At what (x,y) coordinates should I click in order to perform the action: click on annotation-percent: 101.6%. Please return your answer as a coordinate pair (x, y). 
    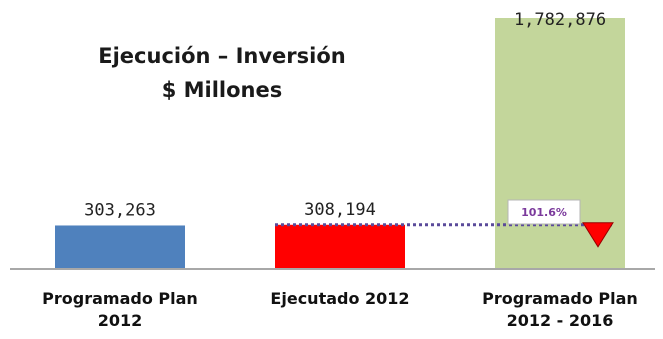
    Looking at the image, I should click on (544, 212).